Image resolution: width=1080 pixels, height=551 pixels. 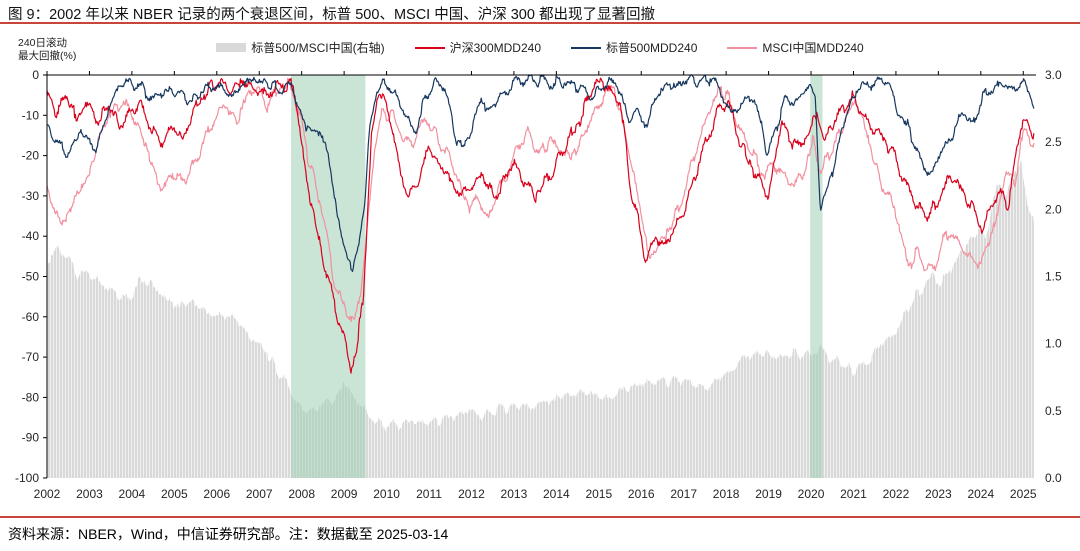 What do you see at coordinates (174, 494) in the screenshot?
I see `svg-text: 2005` at bounding box center [174, 494].